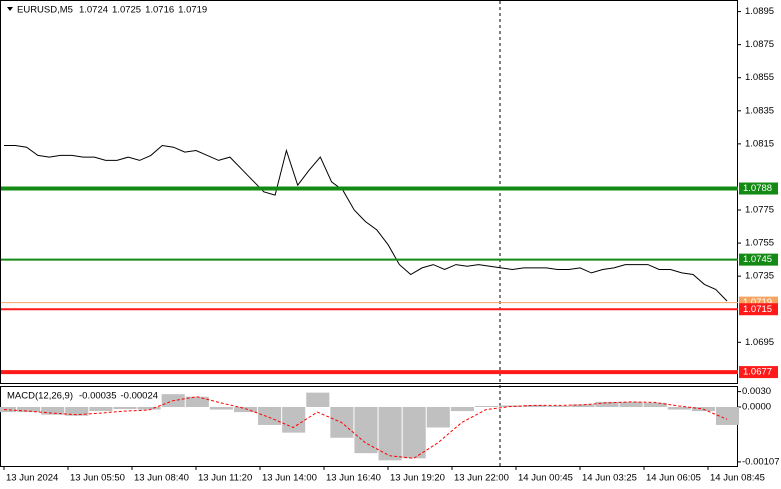  Describe the element at coordinates (759, 210) in the screenshot. I see `y-tick-label: 1.0775` at that location.